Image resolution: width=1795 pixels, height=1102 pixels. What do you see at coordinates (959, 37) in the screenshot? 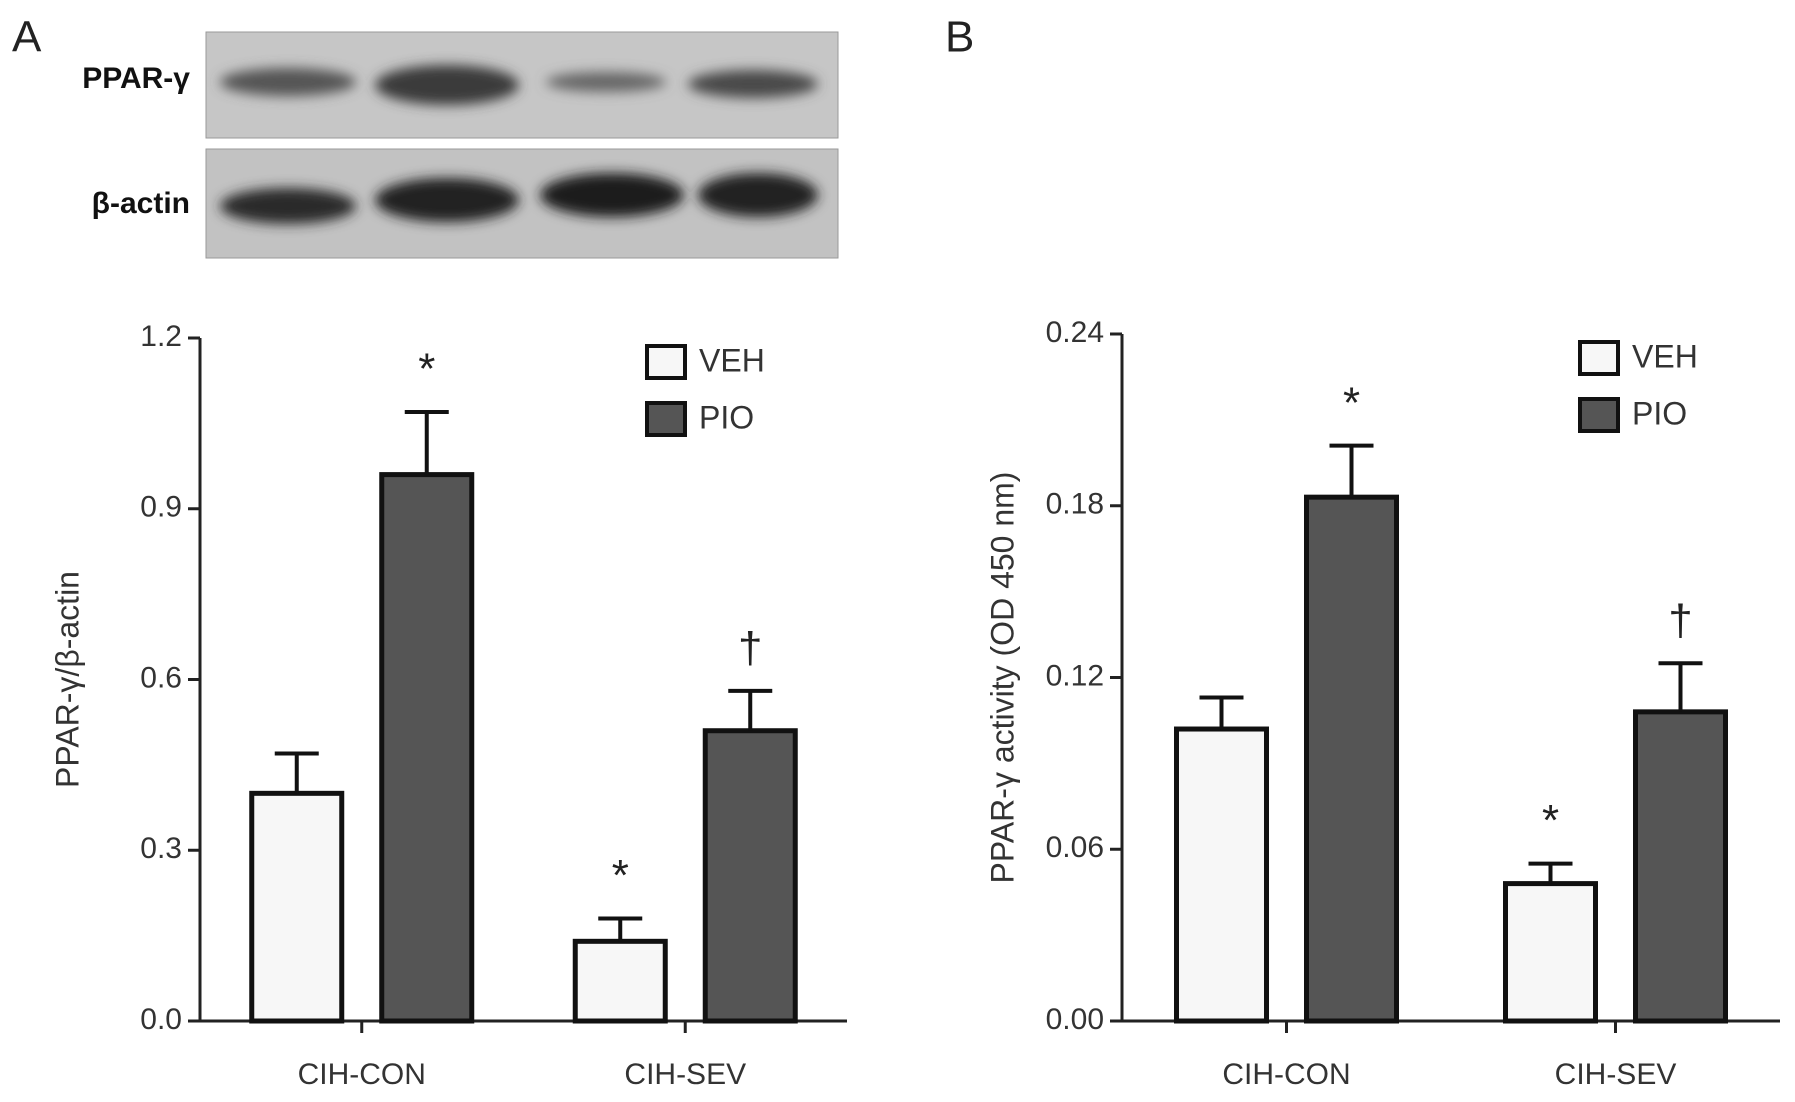
I see `panel-label: B` at bounding box center [959, 37].